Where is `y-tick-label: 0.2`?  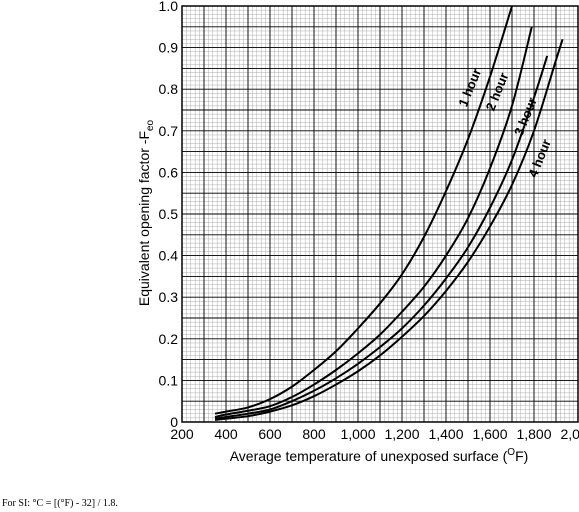 y-tick-label: 0.2 is located at coordinates (169, 339).